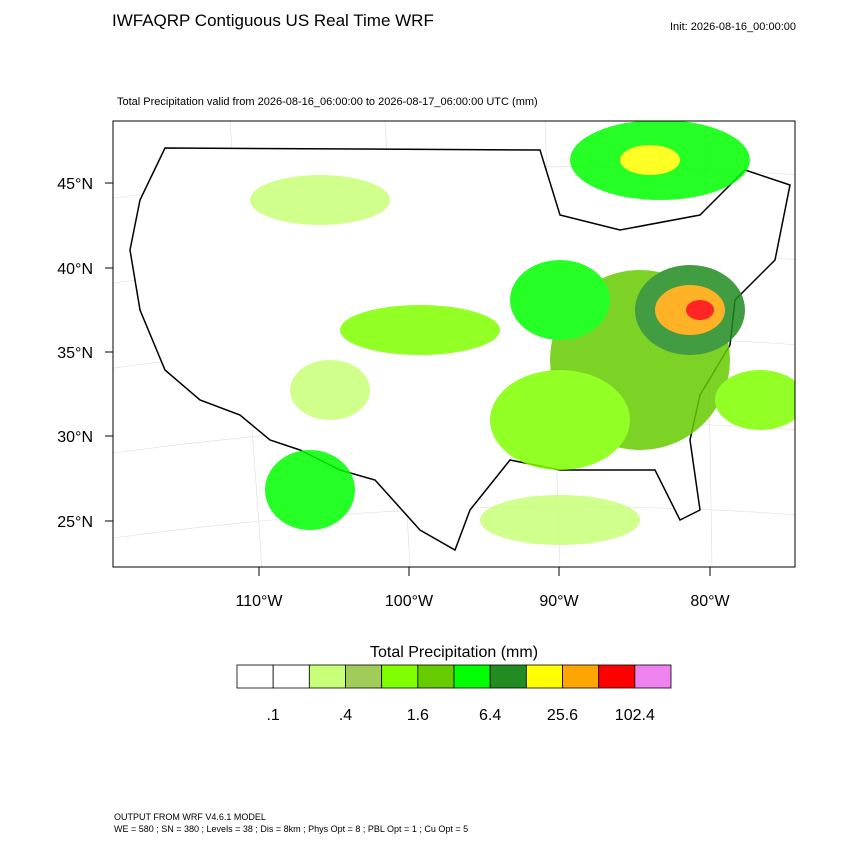 This screenshot has height=855, width=850. Describe the element at coordinates (259, 601) in the screenshot. I see `lon-label: 110°W` at that location.